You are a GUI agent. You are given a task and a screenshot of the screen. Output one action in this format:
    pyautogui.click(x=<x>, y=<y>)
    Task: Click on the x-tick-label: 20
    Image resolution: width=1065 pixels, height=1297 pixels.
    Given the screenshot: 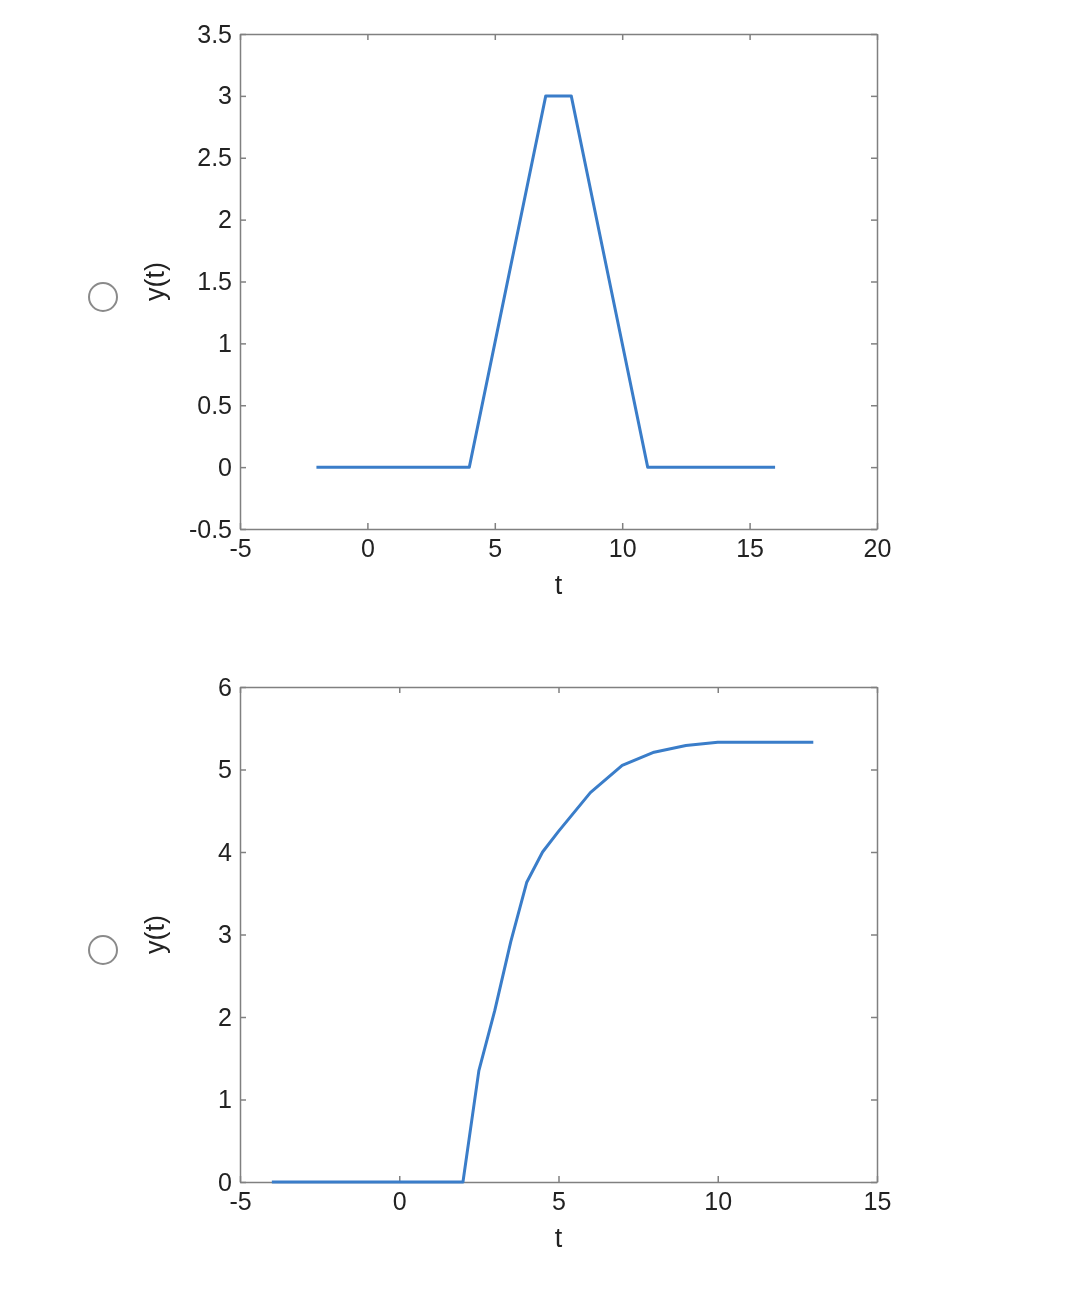 What is the action you would take?
    pyautogui.click(x=877, y=547)
    